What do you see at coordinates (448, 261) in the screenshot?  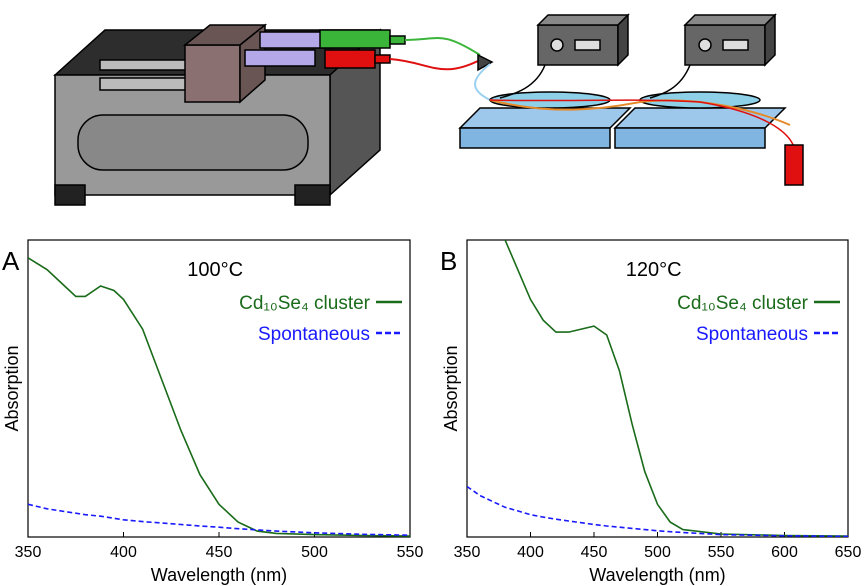 I see `panel-letter: B` at bounding box center [448, 261].